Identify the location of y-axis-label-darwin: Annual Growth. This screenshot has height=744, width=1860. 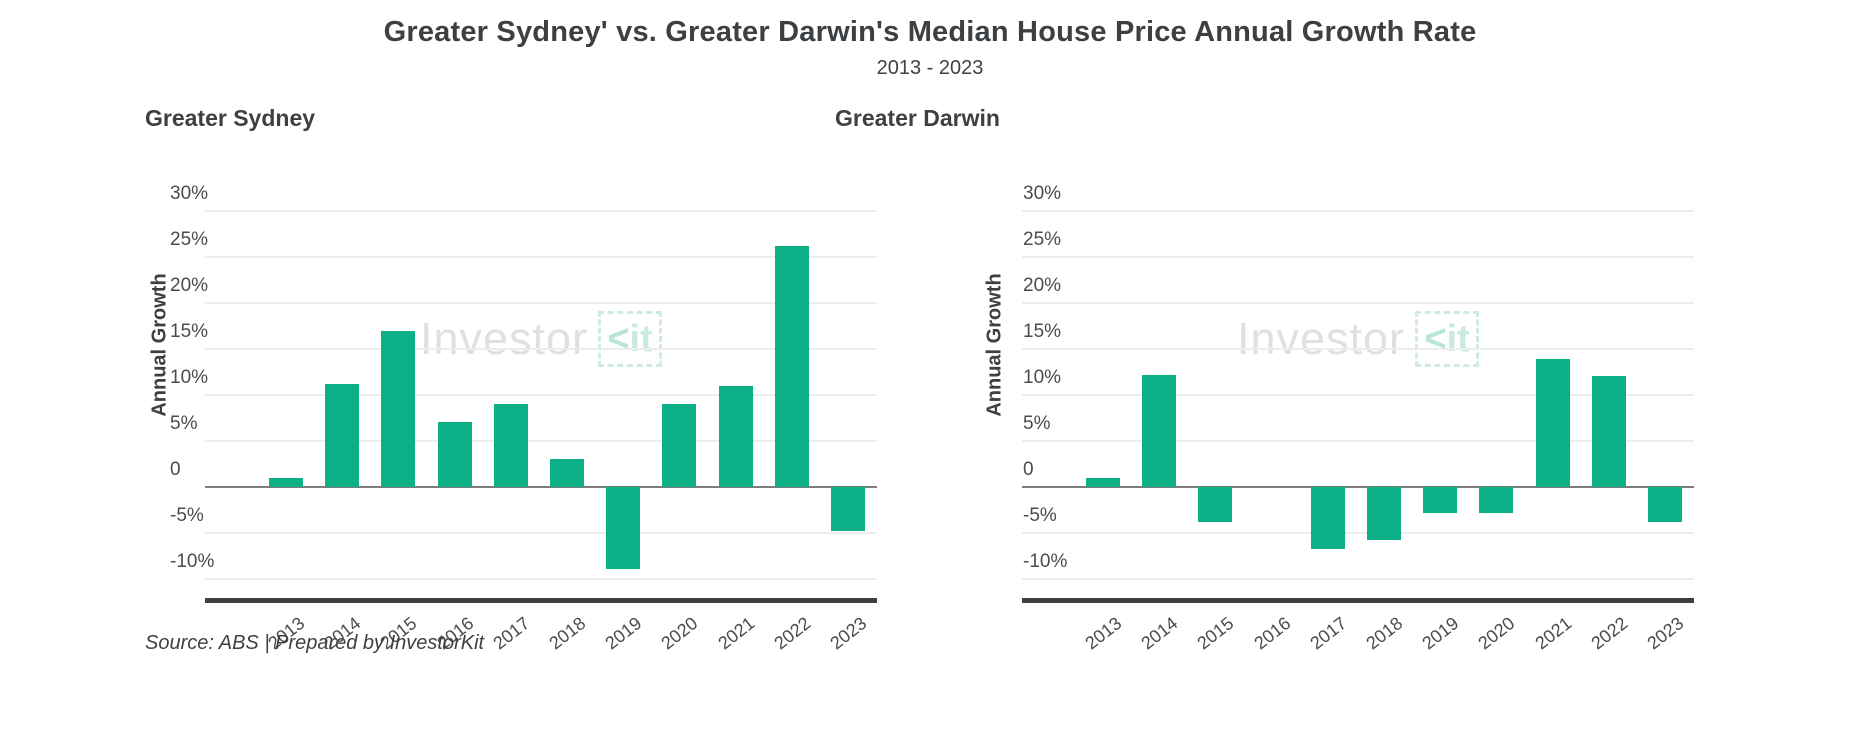
(994, 345).